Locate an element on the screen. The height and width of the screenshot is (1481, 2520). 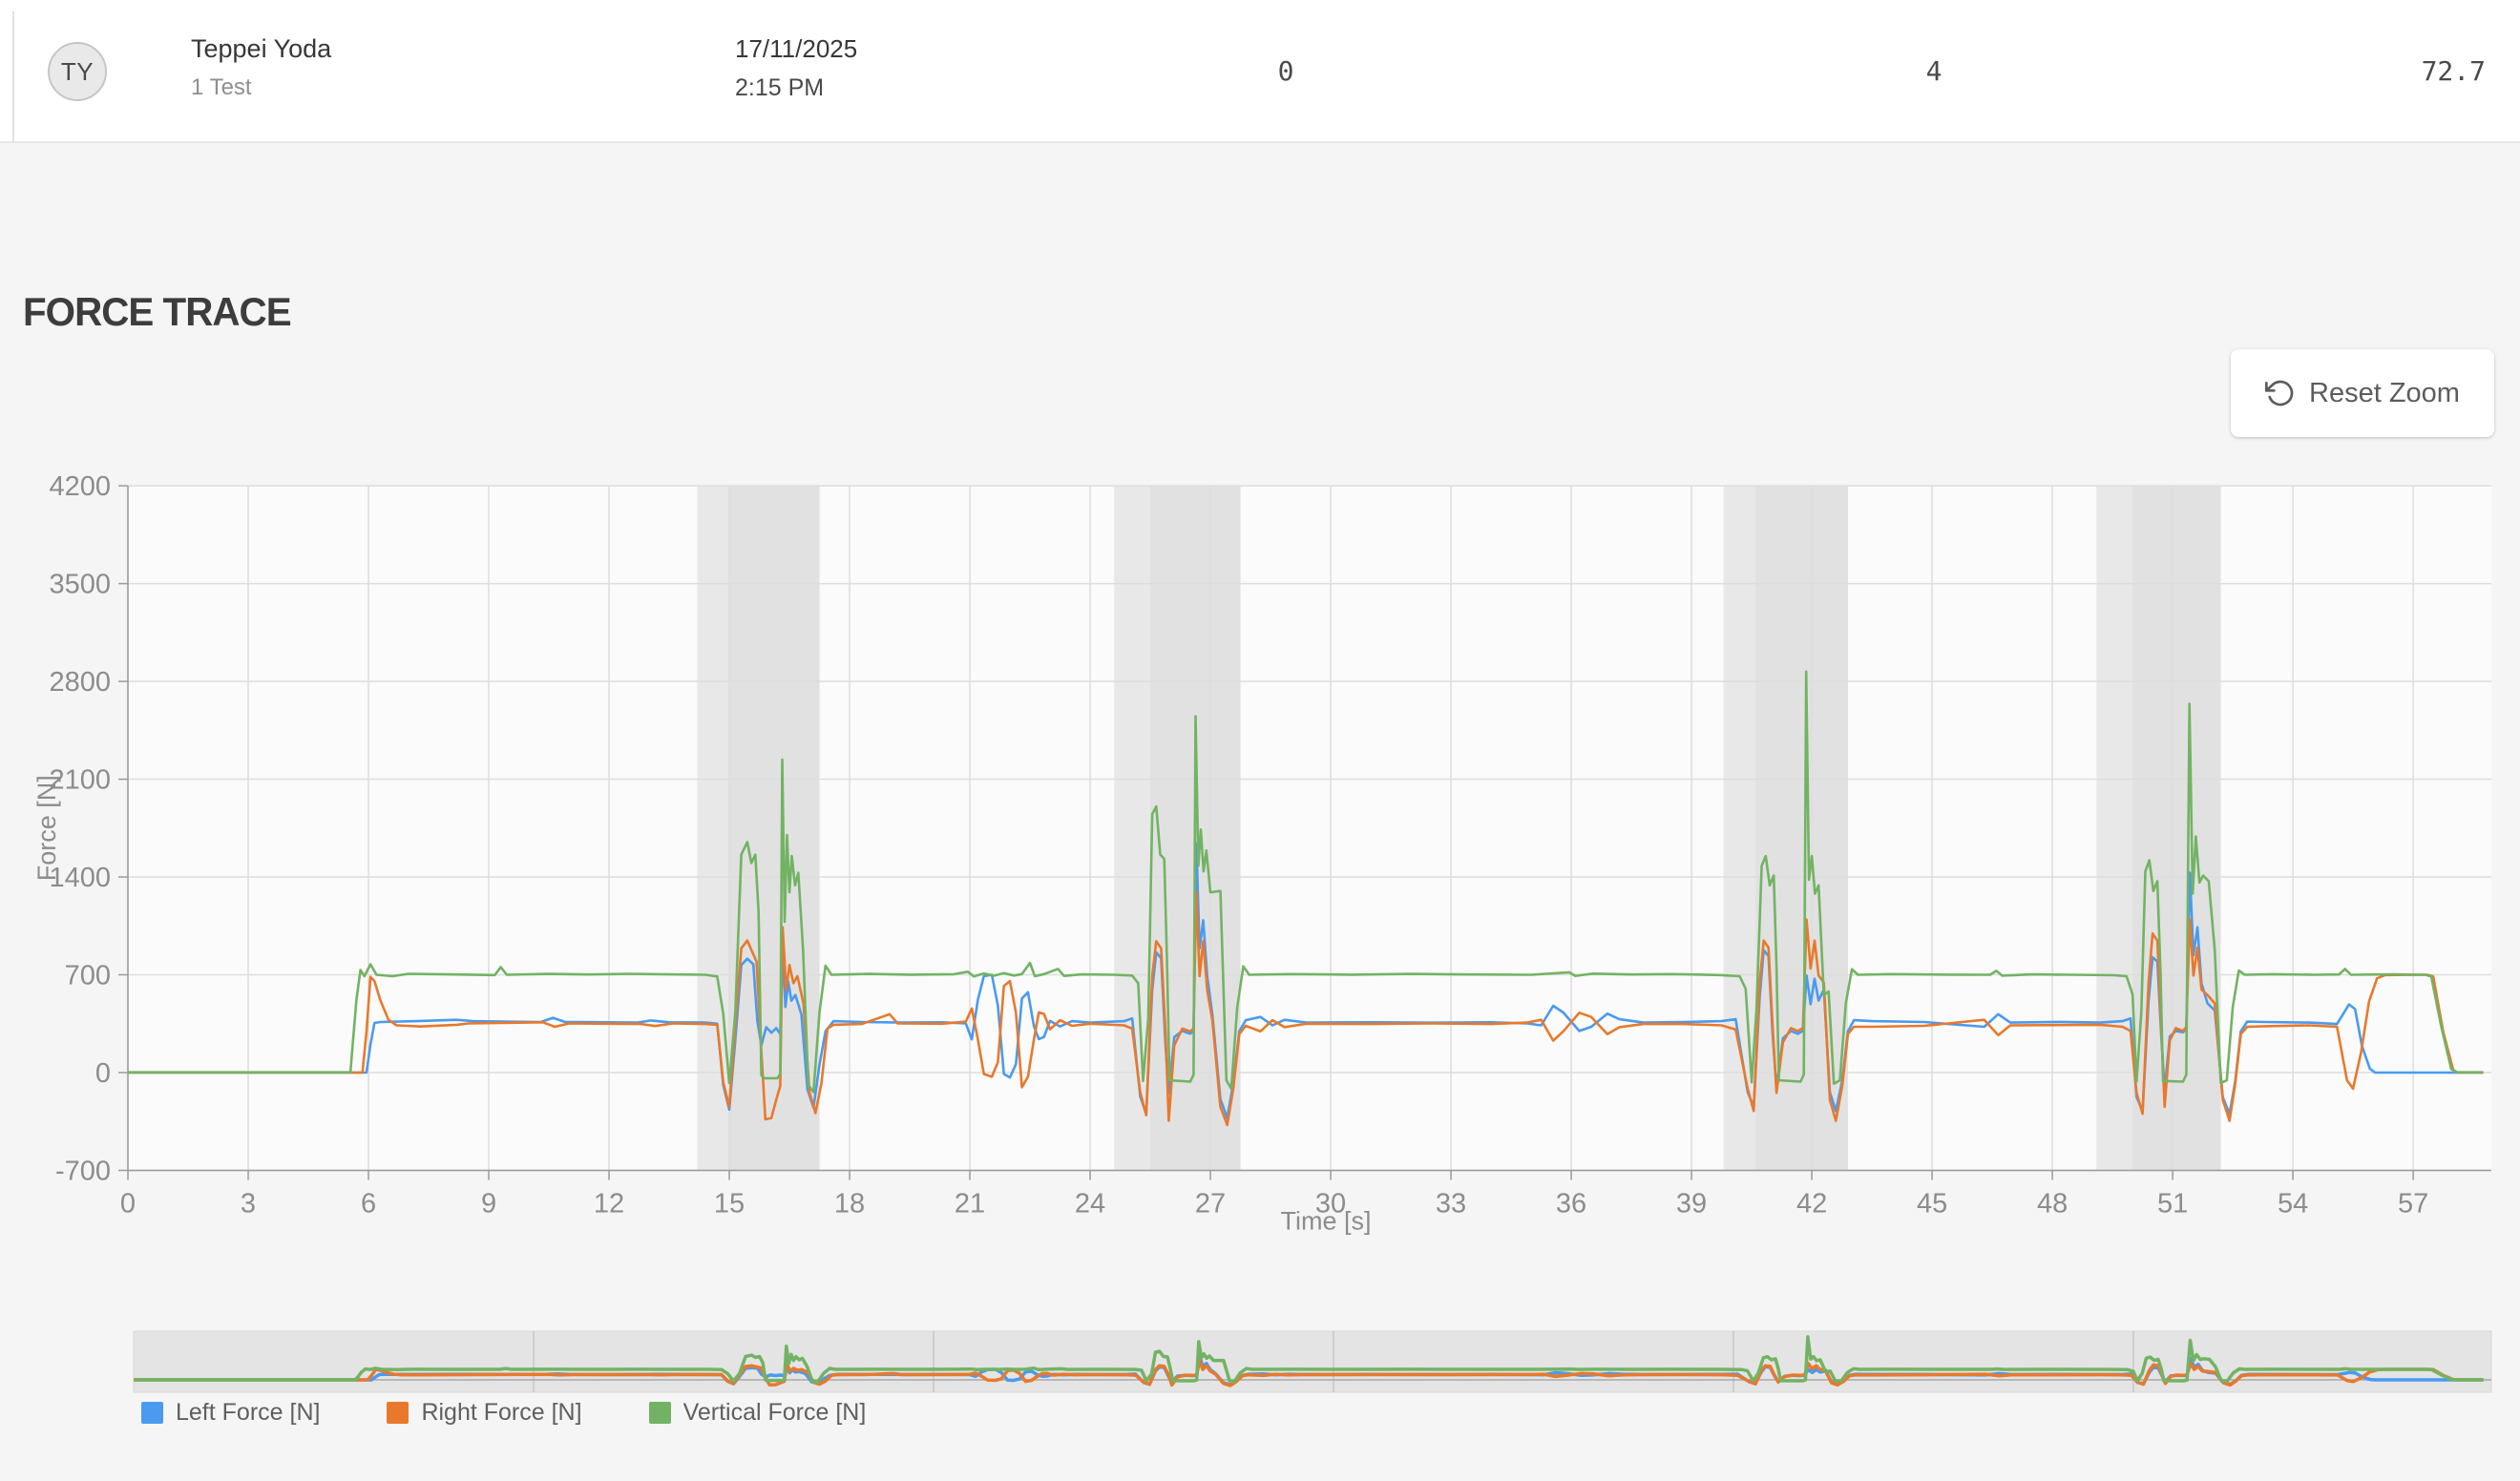
x-tick-label: 21 is located at coordinates (970, 1205).